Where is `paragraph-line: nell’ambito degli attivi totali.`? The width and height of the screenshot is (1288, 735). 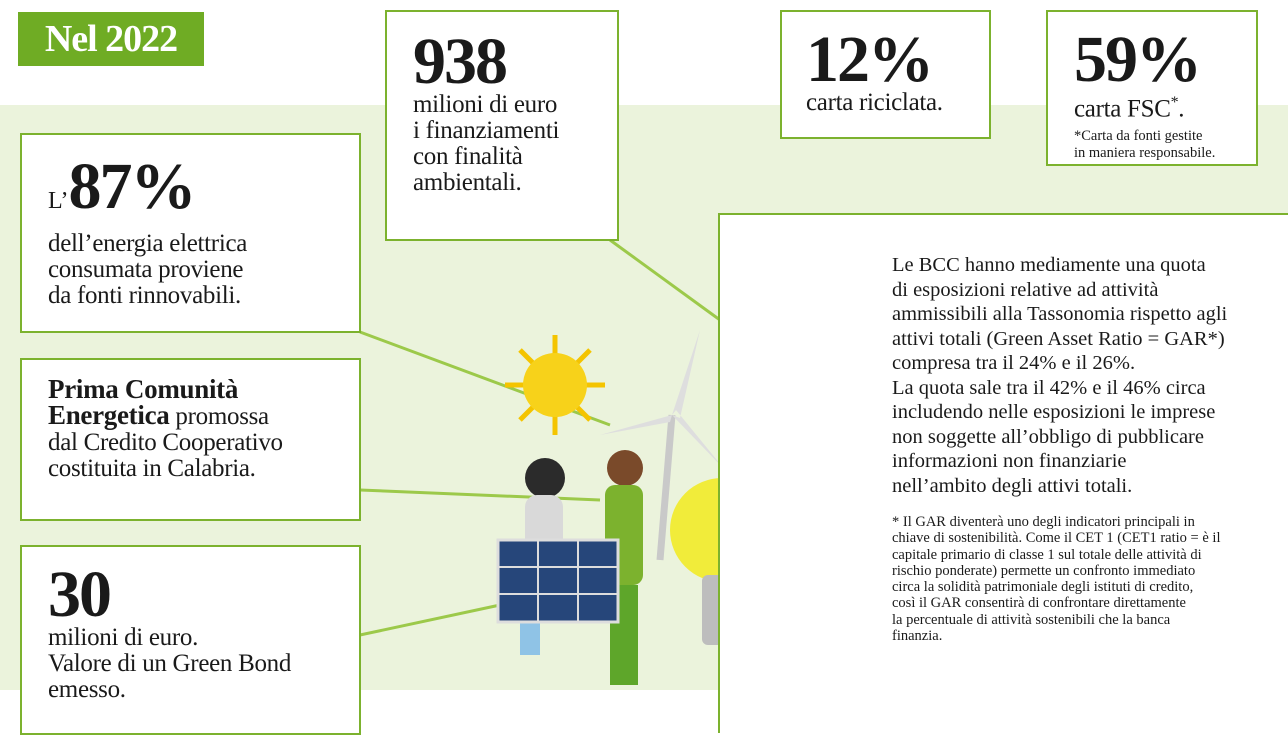 paragraph-line: nell’ambito degli attivi totali. is located at coordinates (1012, 485).